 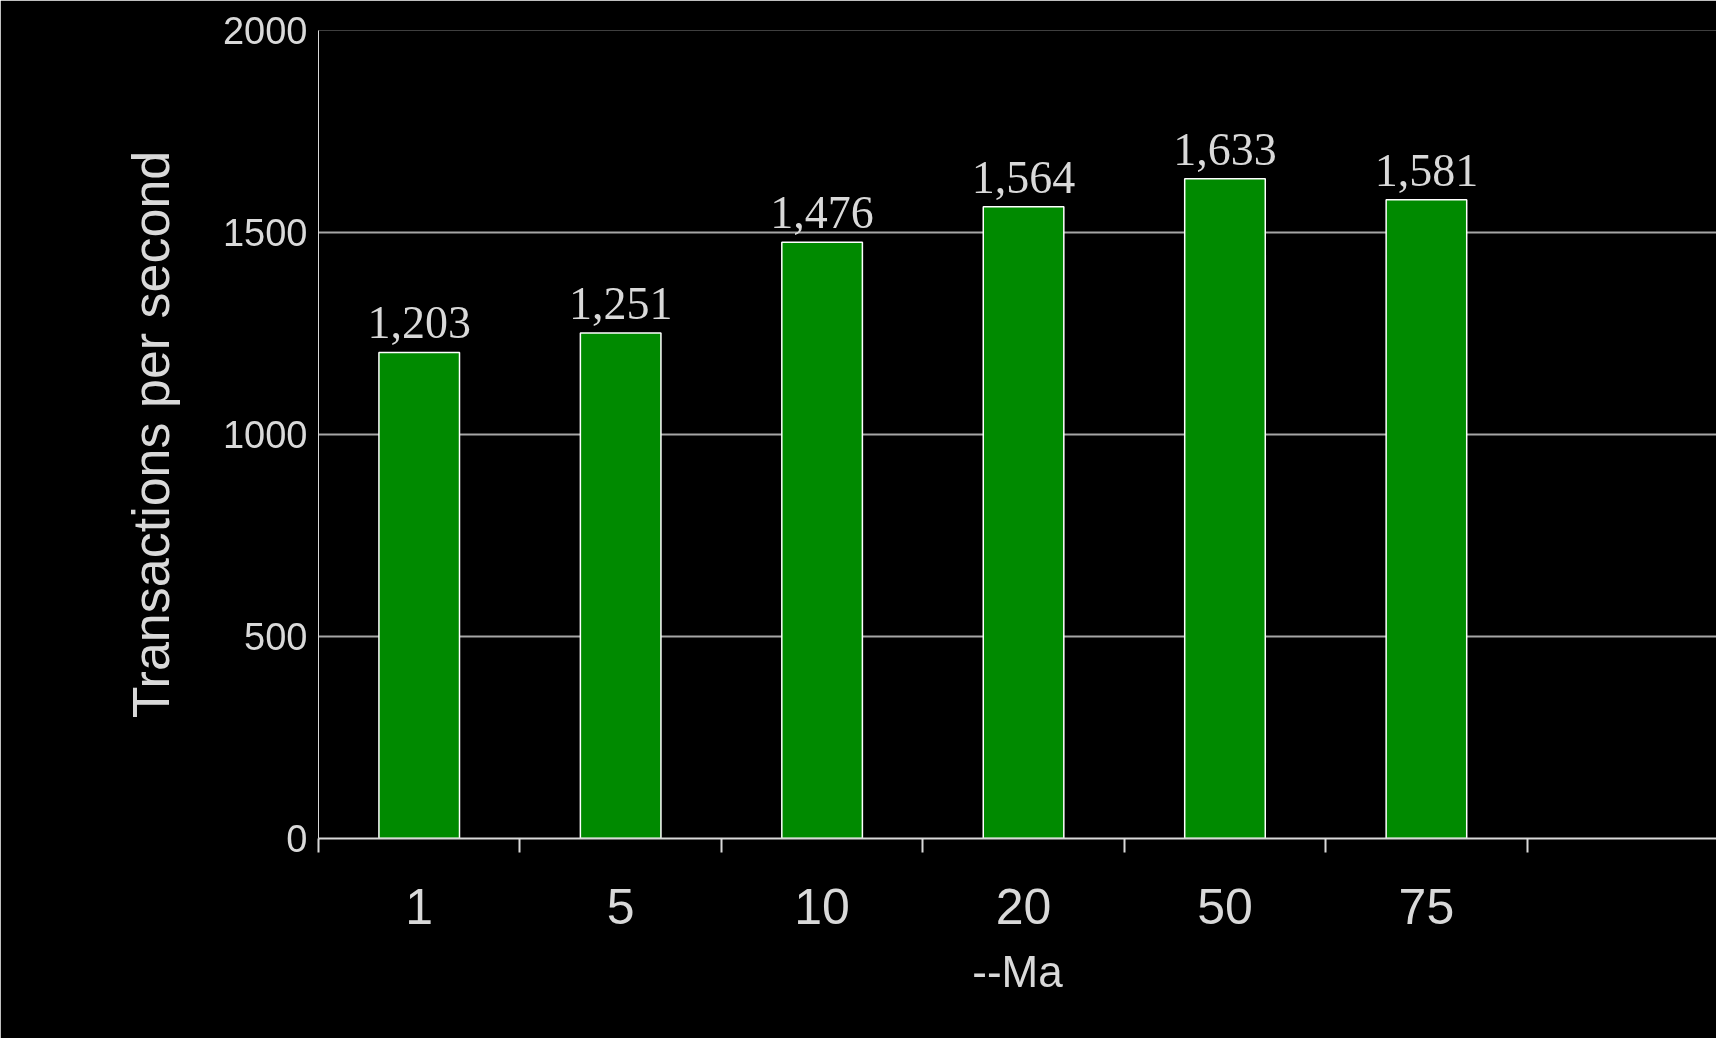 I want to click on data-label: 1,564, so click(x=1023, y=177).